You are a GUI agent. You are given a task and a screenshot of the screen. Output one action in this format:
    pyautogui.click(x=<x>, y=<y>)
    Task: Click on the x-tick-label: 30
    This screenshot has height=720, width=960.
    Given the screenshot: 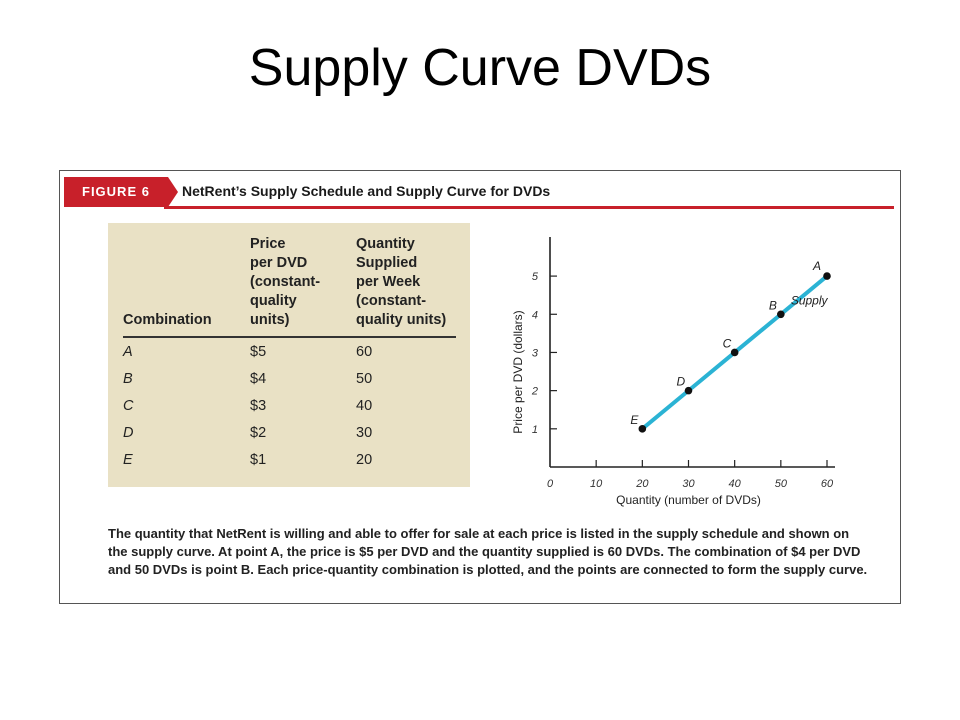 What is the action you would take?
    pyautogui.click(x=688, y=484)
    